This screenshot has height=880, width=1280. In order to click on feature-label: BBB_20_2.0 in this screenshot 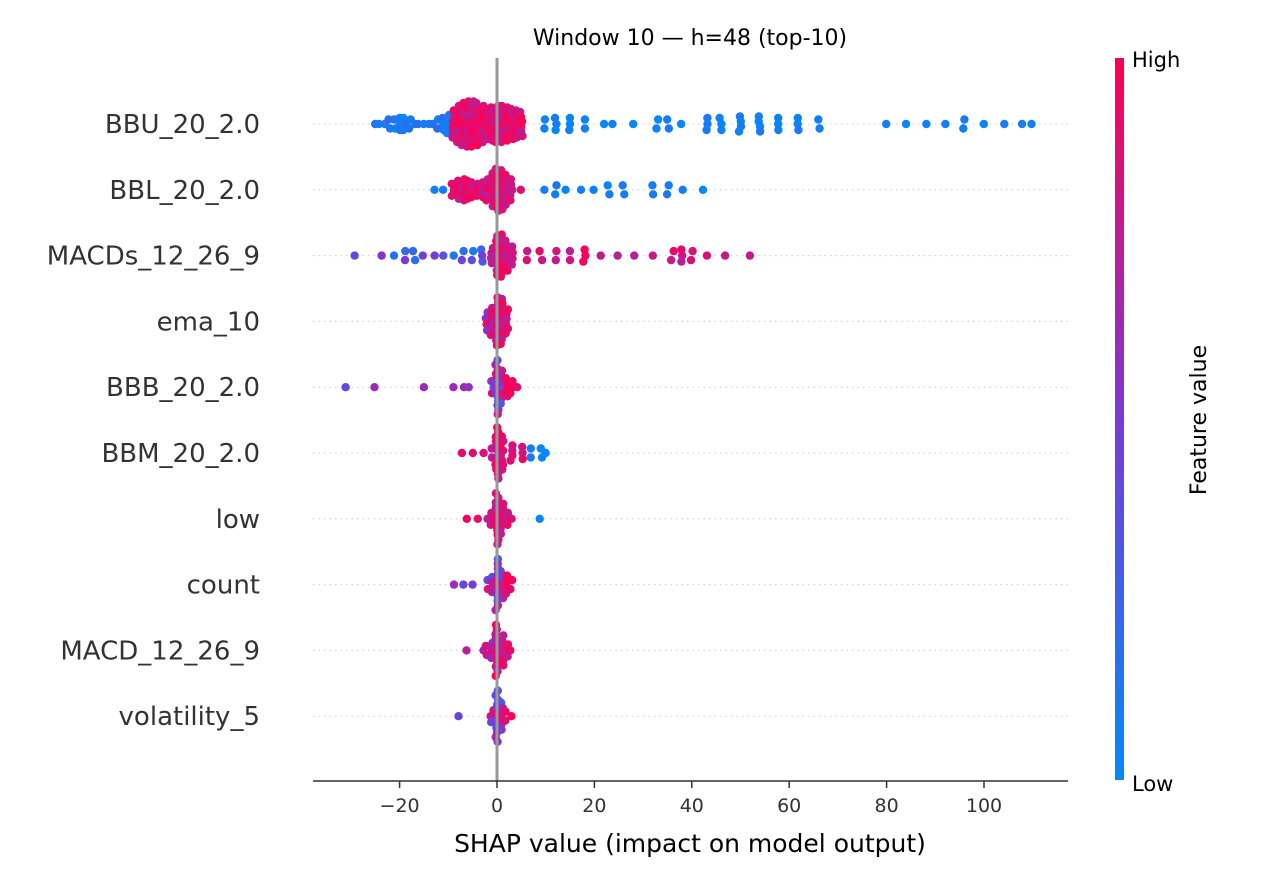, I will do `click(183, 388)`.